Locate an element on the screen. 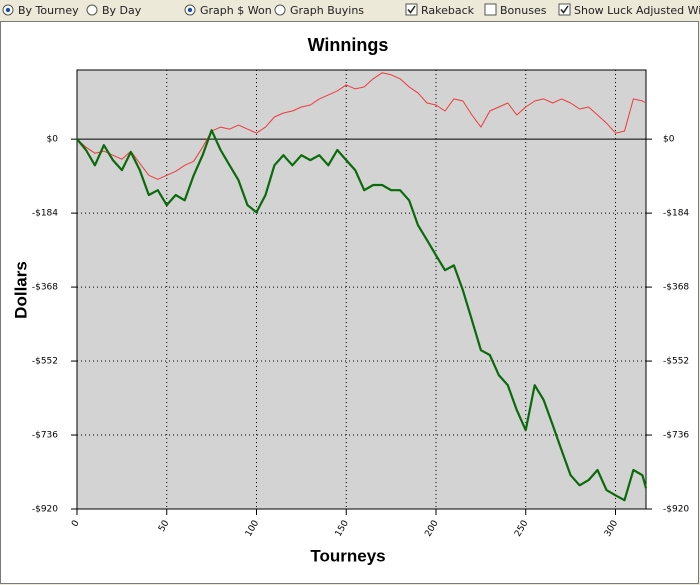 Image resolution: width=700 pixels, height=585 pixels. y-tick-label-right: -$368 is located at coordinates (676, 288).